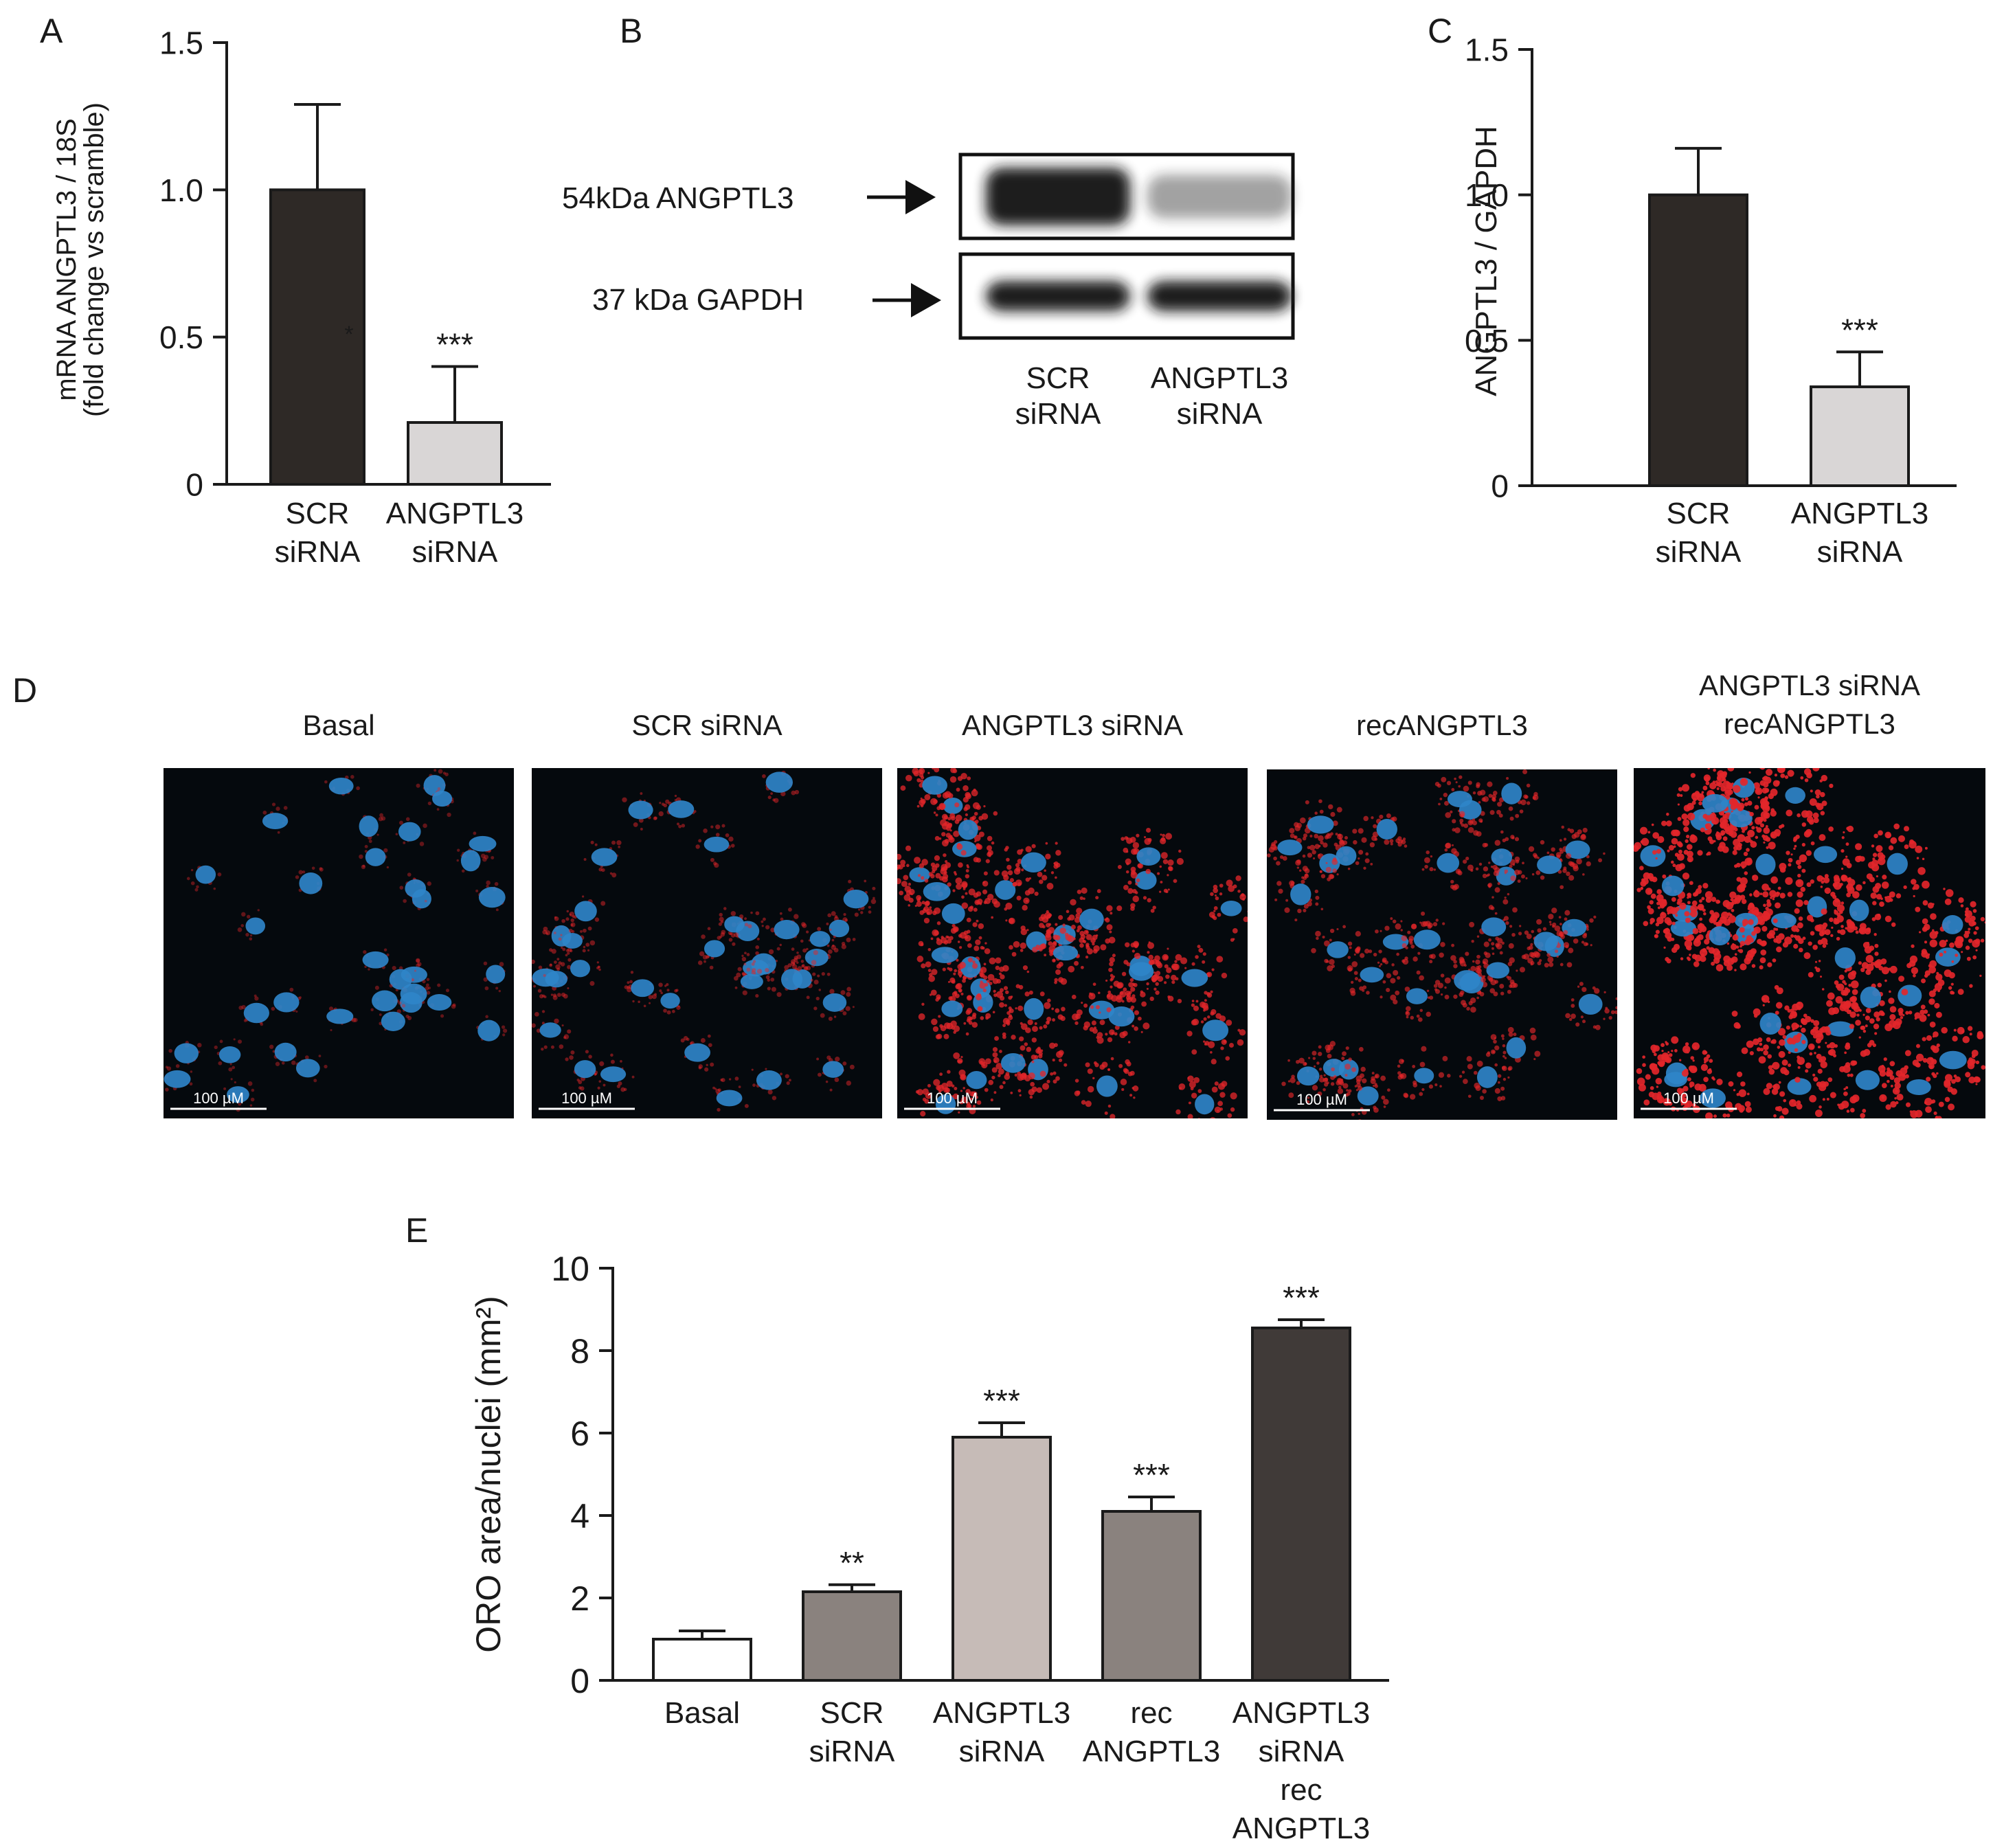 Image resolution: width=2004 pixels, height=1848 pixels. I want to click on blot-band, so click(1058, 196).